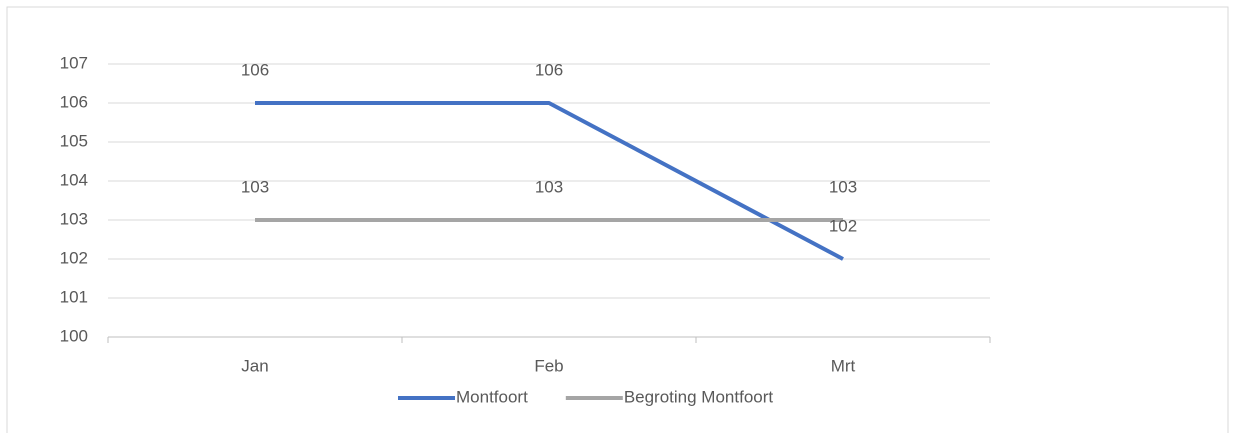 This screenshot has width=1235, height=438. I want to click on legend-label: Begroting Montfoort, so click(699, 396).